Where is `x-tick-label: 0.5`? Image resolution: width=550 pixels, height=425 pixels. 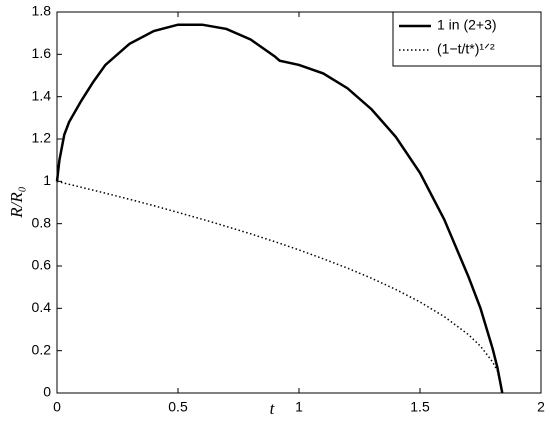 x-tick-label: 0.5 is located at coordinates (178, 407).